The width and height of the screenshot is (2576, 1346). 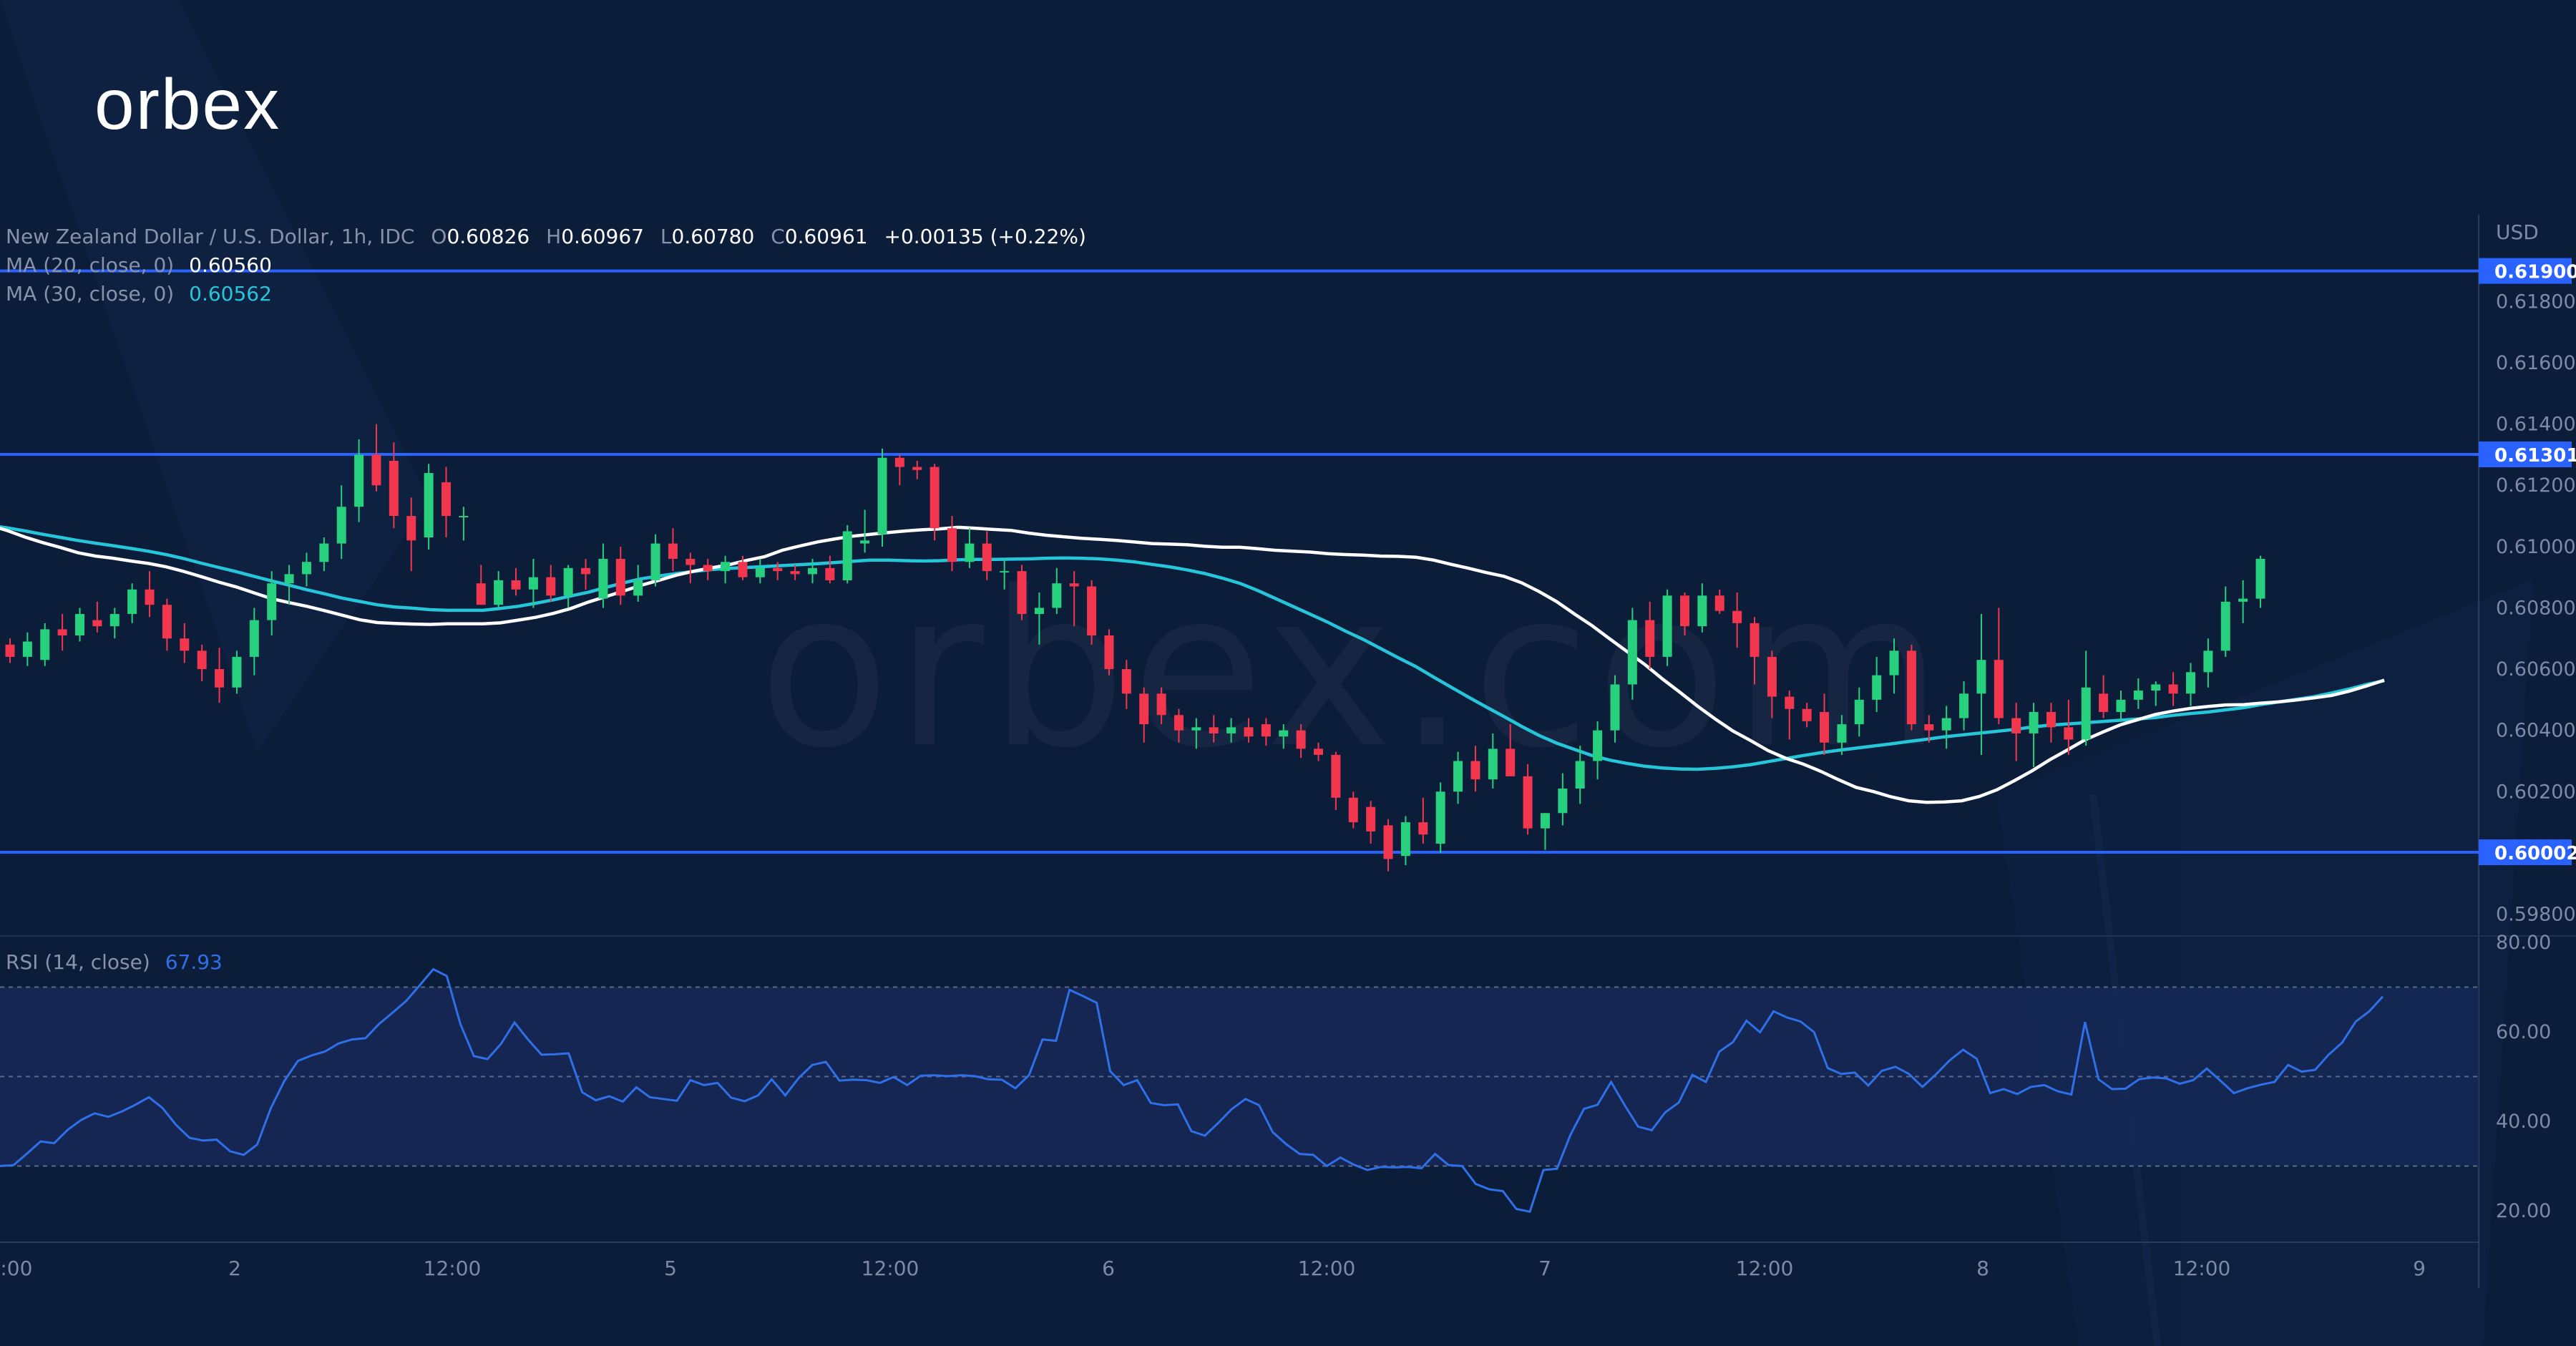 What do you see at coordinates (90, 265) in the screenshot?
I see `ma20-label: MA (20, close, 0)` at bounding box center [90, 265].